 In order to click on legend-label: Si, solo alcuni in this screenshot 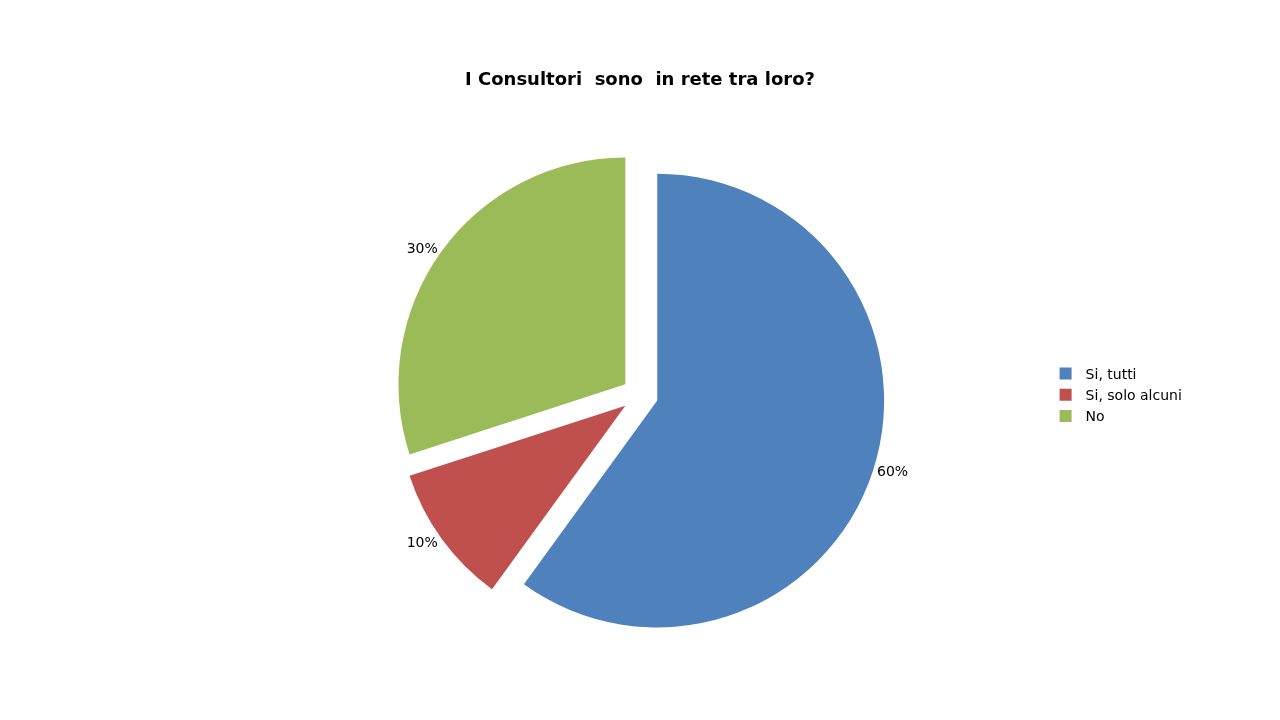, I will do `click(1133, 395)`.